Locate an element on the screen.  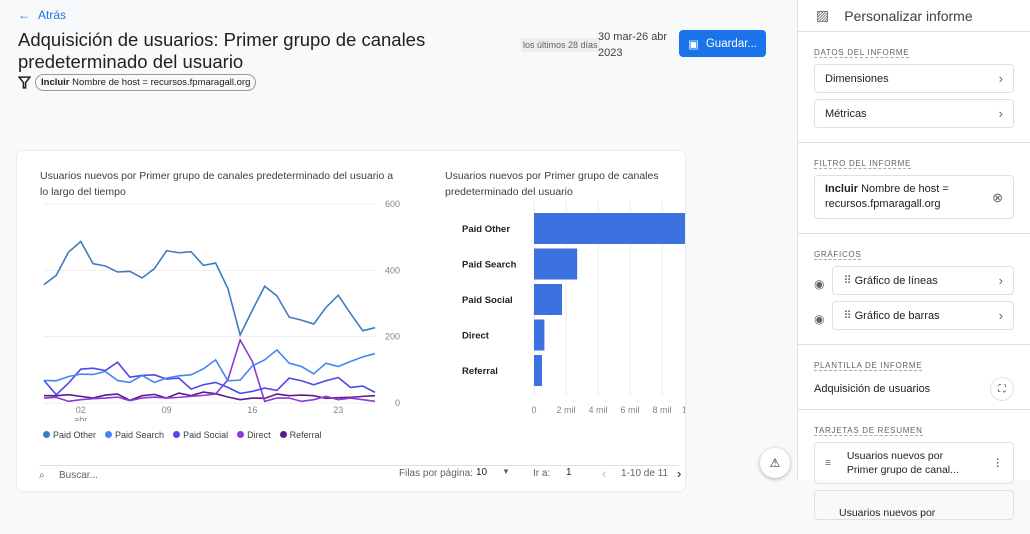
date-range-label: los últimos 28 días is located at coordinates (560, 45).